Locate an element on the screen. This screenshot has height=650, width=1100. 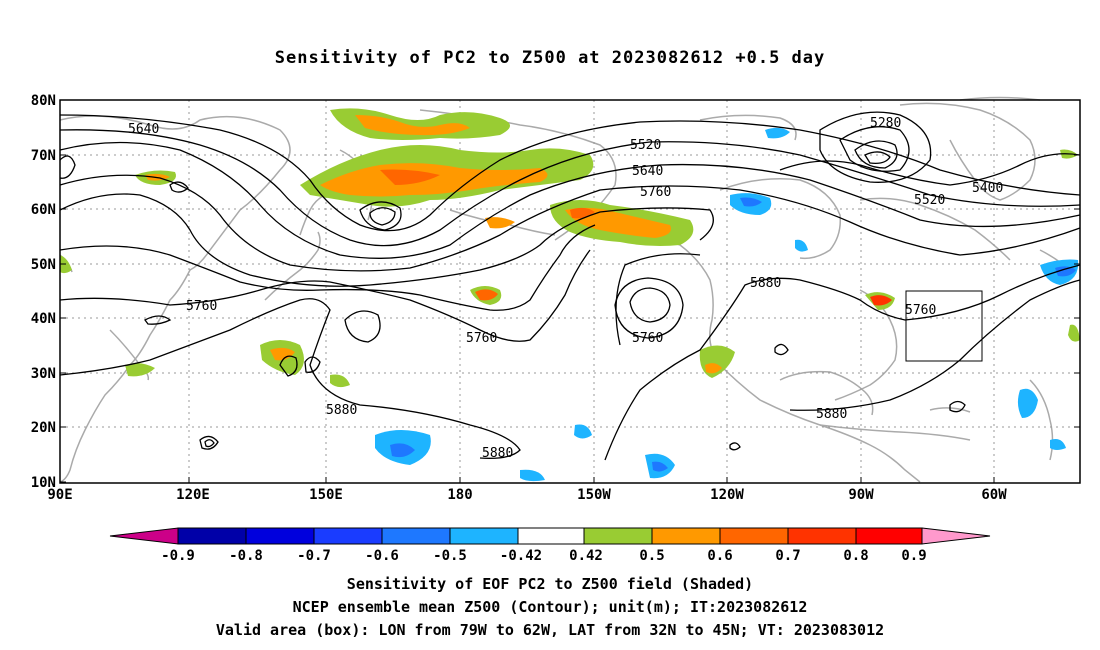
lon-label: 120E is located at coordinates (193, 495).